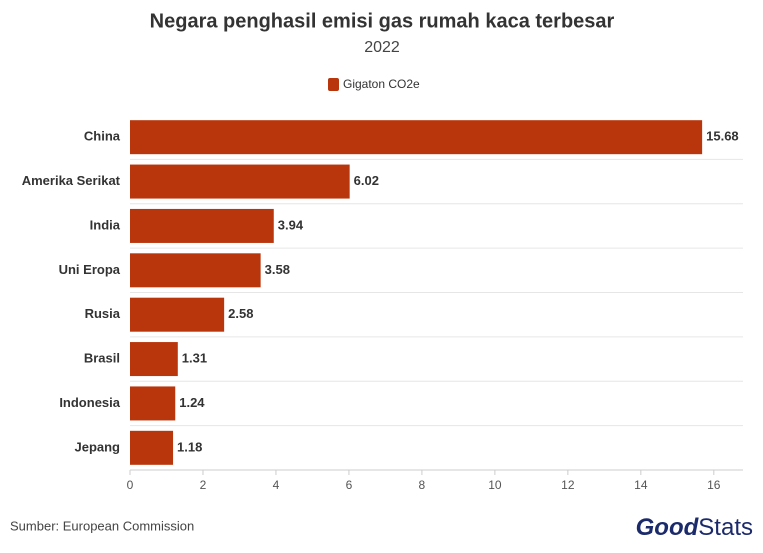 The image size is (763, 553). I want to click on x-tick-label: 0, so click(130, 485).